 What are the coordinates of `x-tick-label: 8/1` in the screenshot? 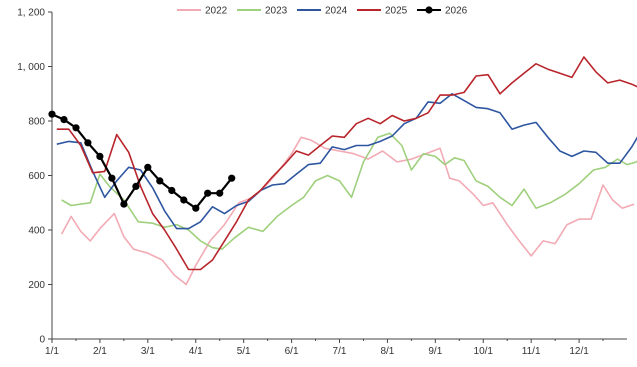 It's located at (387, 351).